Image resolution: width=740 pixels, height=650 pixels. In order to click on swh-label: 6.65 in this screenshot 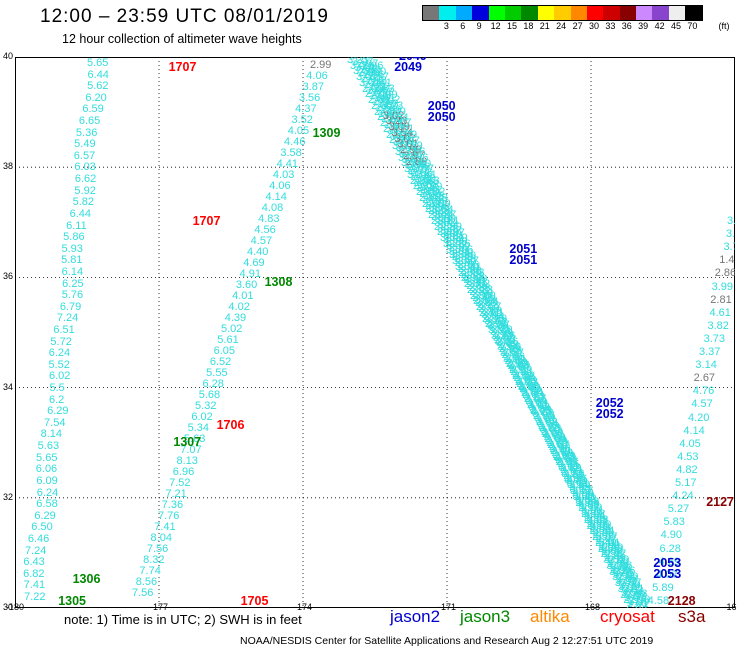, I will do `click(89, 121)`.